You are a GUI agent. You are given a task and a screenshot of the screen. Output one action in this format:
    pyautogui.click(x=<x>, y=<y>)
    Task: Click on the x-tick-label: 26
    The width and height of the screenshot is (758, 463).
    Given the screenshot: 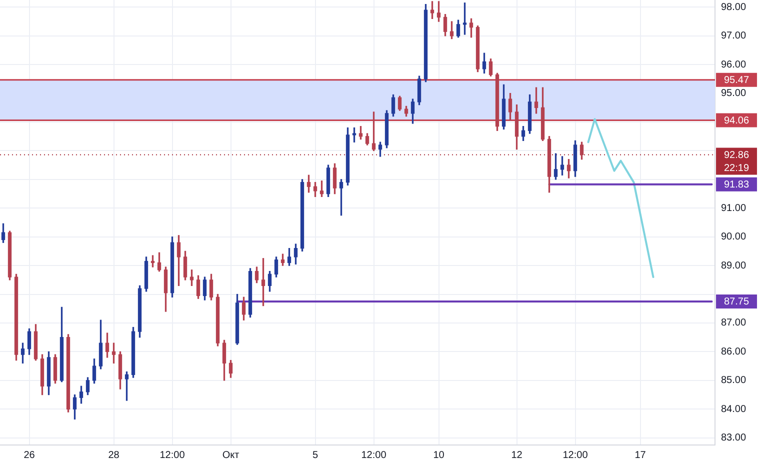 What is the action you would take?
    pyautogui.click(x=30, y=455)
    